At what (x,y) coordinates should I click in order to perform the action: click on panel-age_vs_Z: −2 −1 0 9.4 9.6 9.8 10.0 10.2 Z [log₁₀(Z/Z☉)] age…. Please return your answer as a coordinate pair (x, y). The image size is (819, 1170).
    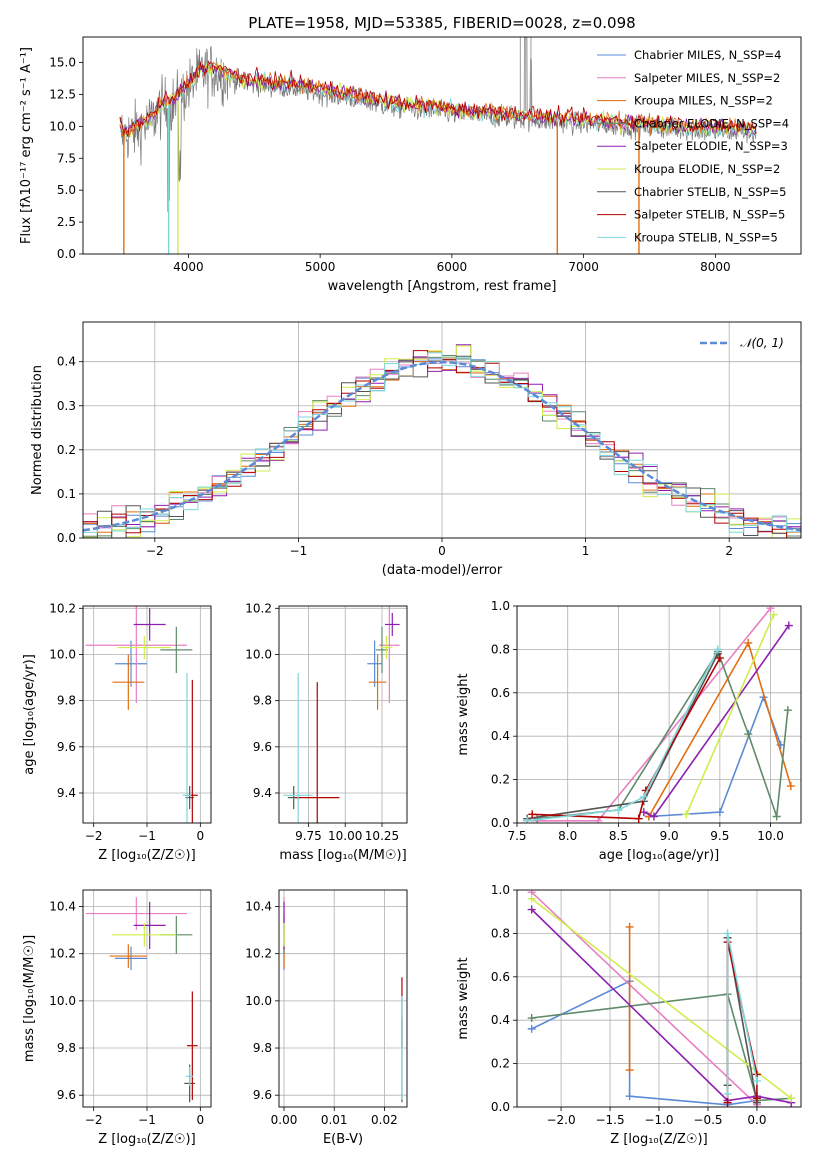
    Looking at the image, I should click on (117, 732).